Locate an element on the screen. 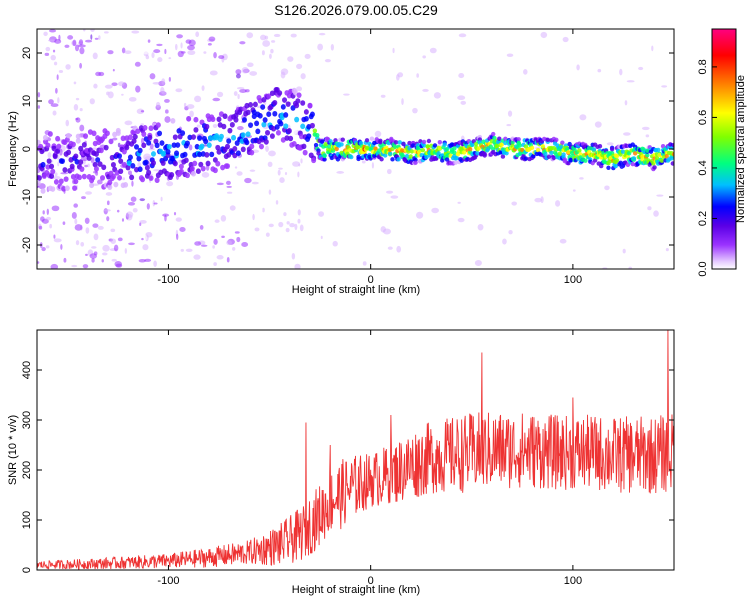 The image size is (750, 600). y-tick-label: 100 is located at coordinates (27, 520).